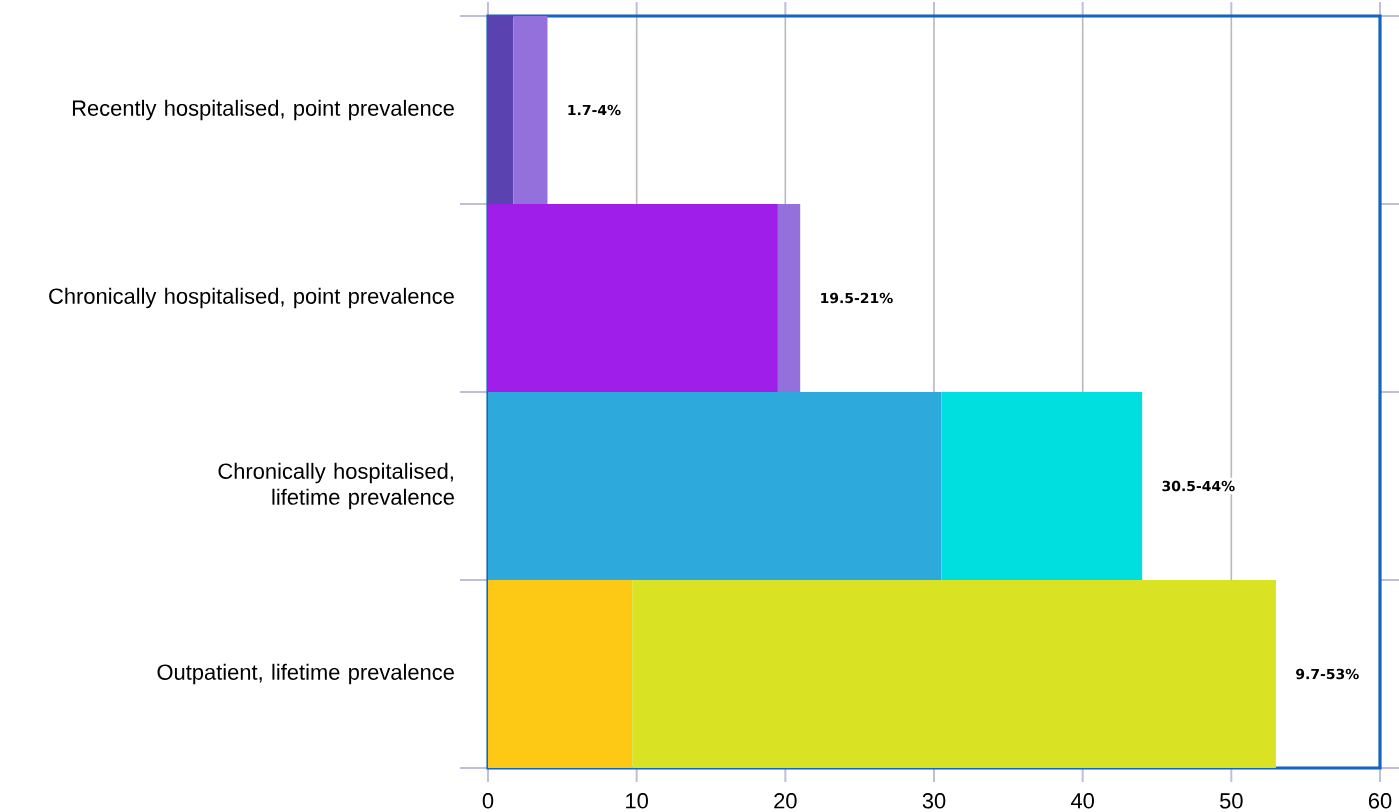 Image resolution: width=1399 pixels, height=812 pixels. I want to click on x-tick-label: 10, so click(637, 801).